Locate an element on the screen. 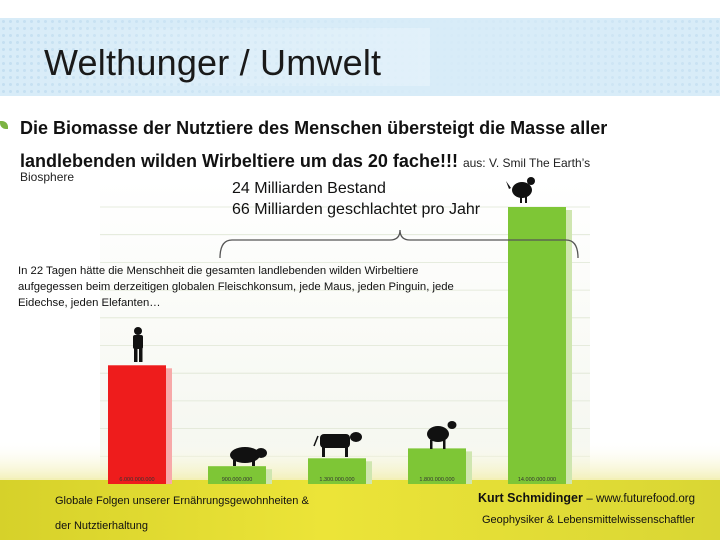 The height and width of the screenshot is (540, 720). bracket-brace is located at coordinates (399, 244).